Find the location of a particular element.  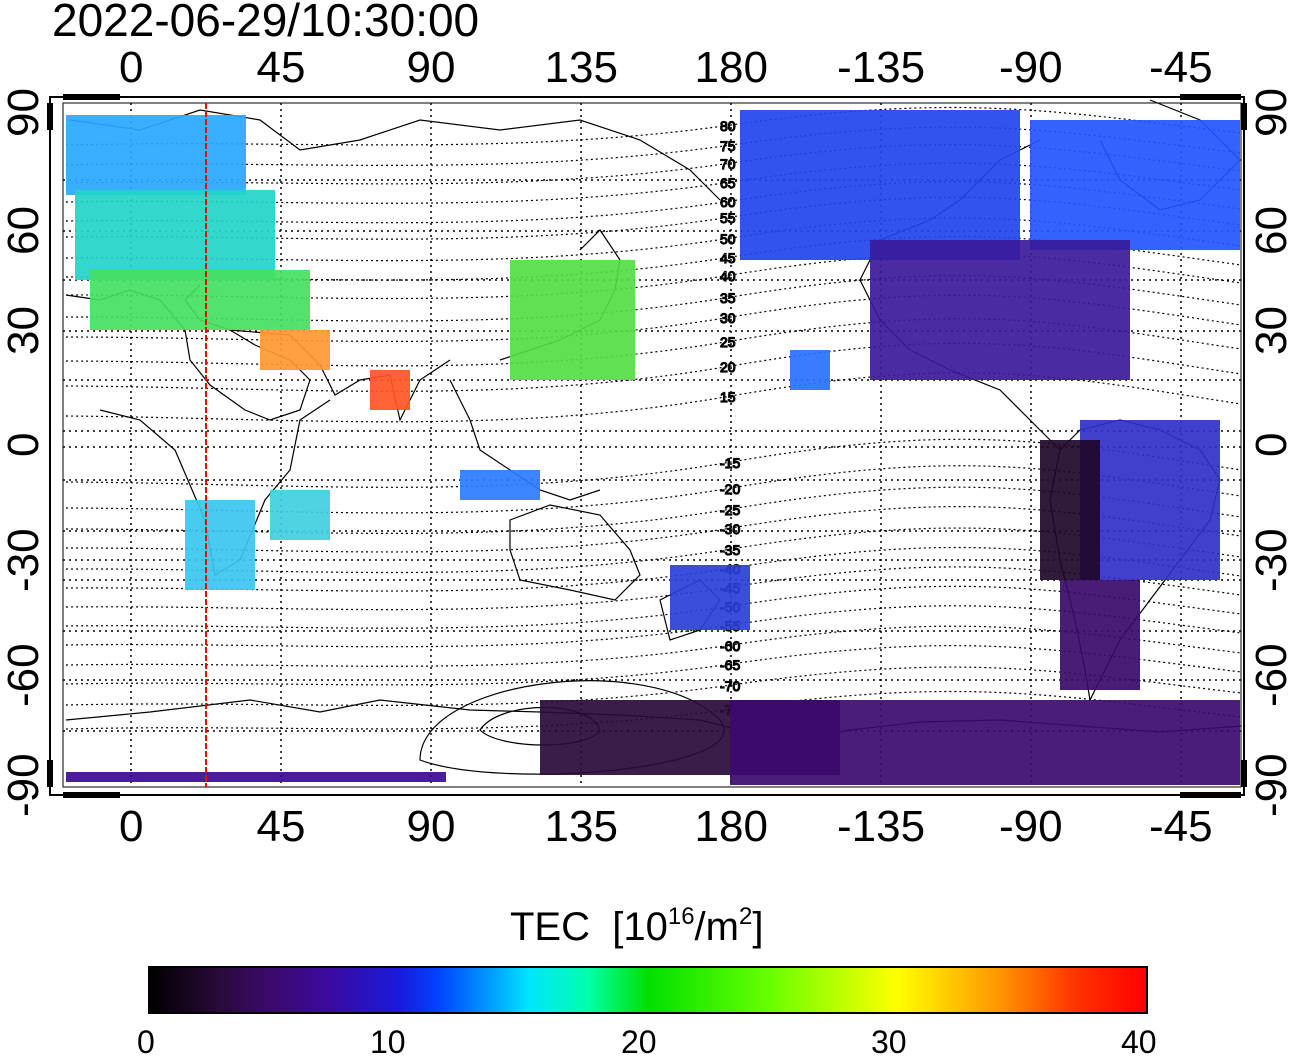

colorbar-unit-base: [10 is located at coordinates (640, 927).